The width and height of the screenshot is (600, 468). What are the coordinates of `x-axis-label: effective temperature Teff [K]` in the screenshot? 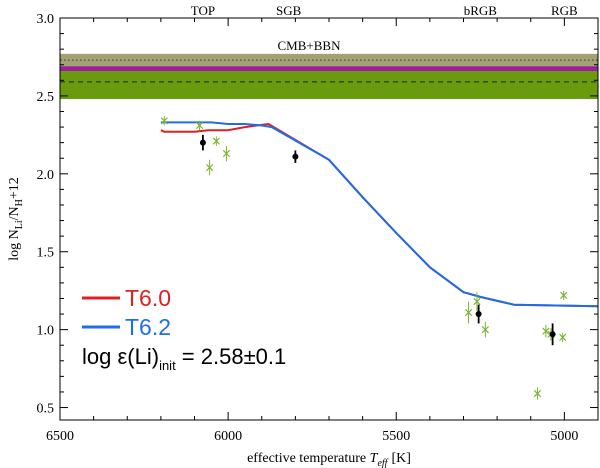 It's located at (329, 459).